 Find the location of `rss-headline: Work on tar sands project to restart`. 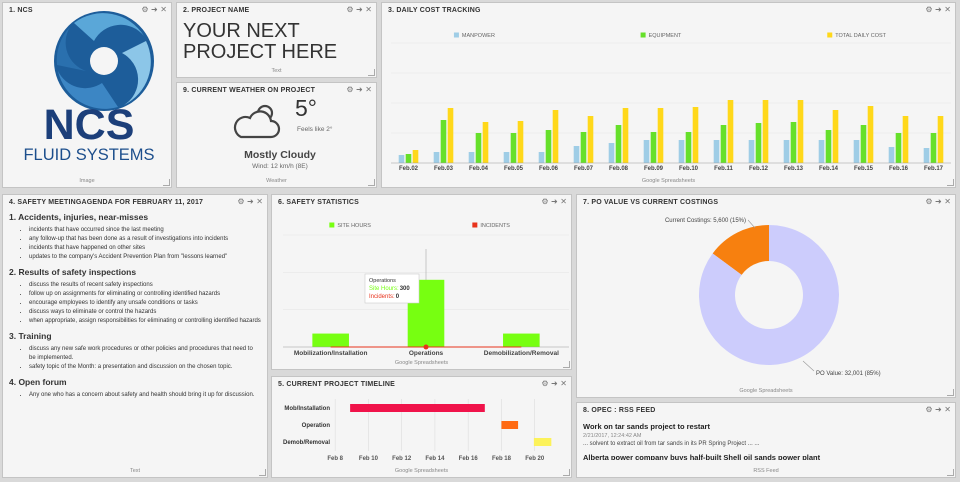

rss-headline: Work on tar sands project to restart is located at coordinates (646, 426).